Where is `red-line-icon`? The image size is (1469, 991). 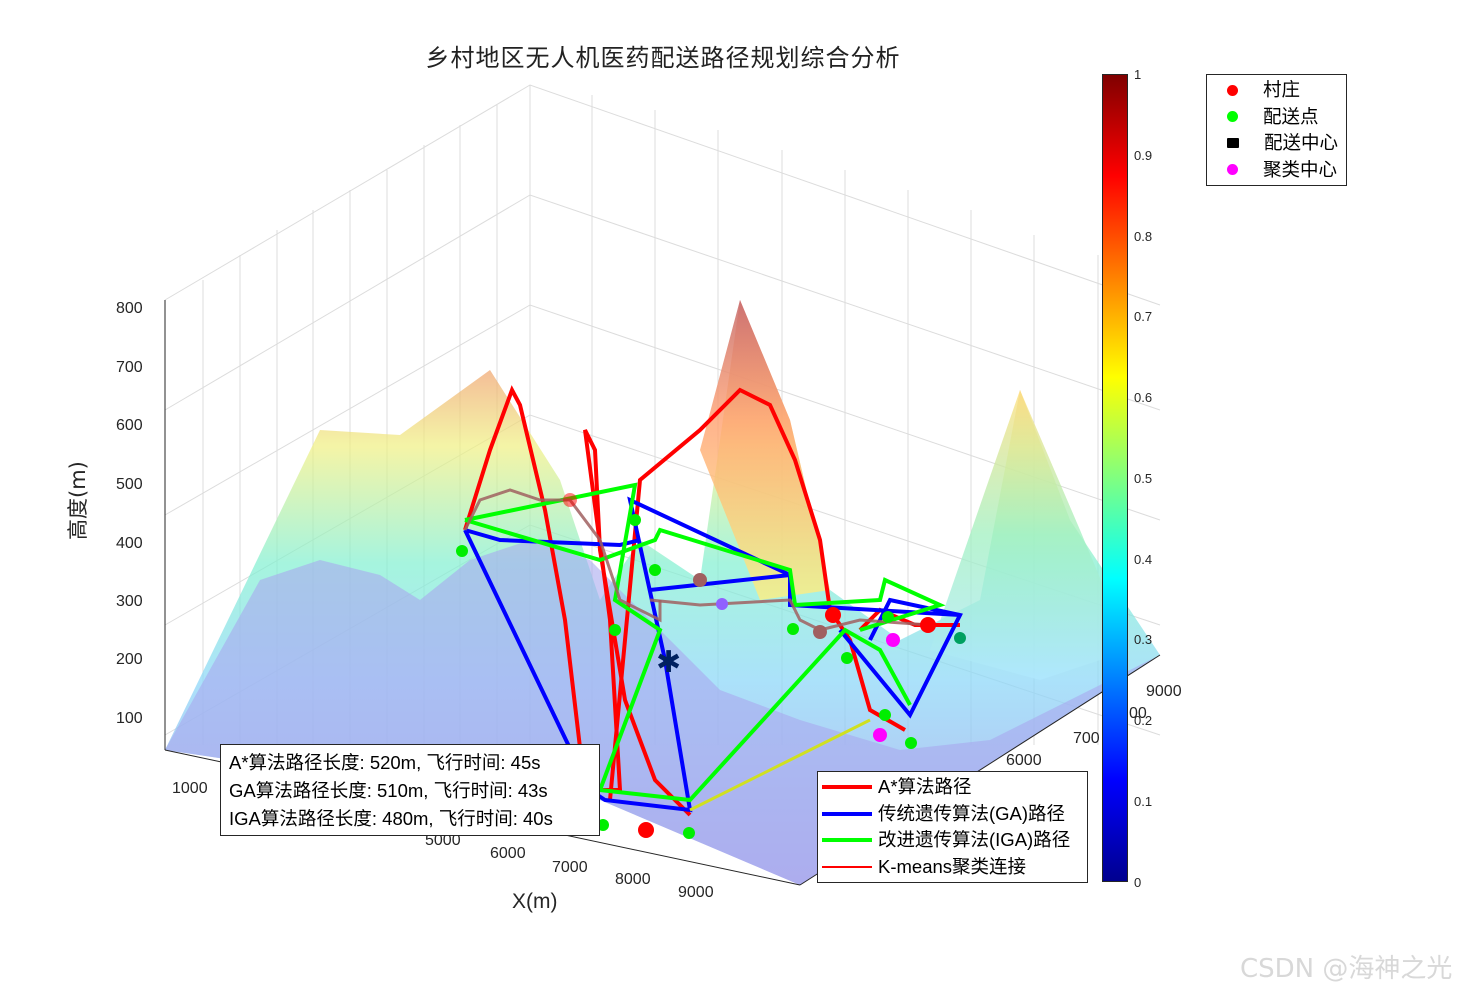 red-line-icon is located at coordinates (847, 787).